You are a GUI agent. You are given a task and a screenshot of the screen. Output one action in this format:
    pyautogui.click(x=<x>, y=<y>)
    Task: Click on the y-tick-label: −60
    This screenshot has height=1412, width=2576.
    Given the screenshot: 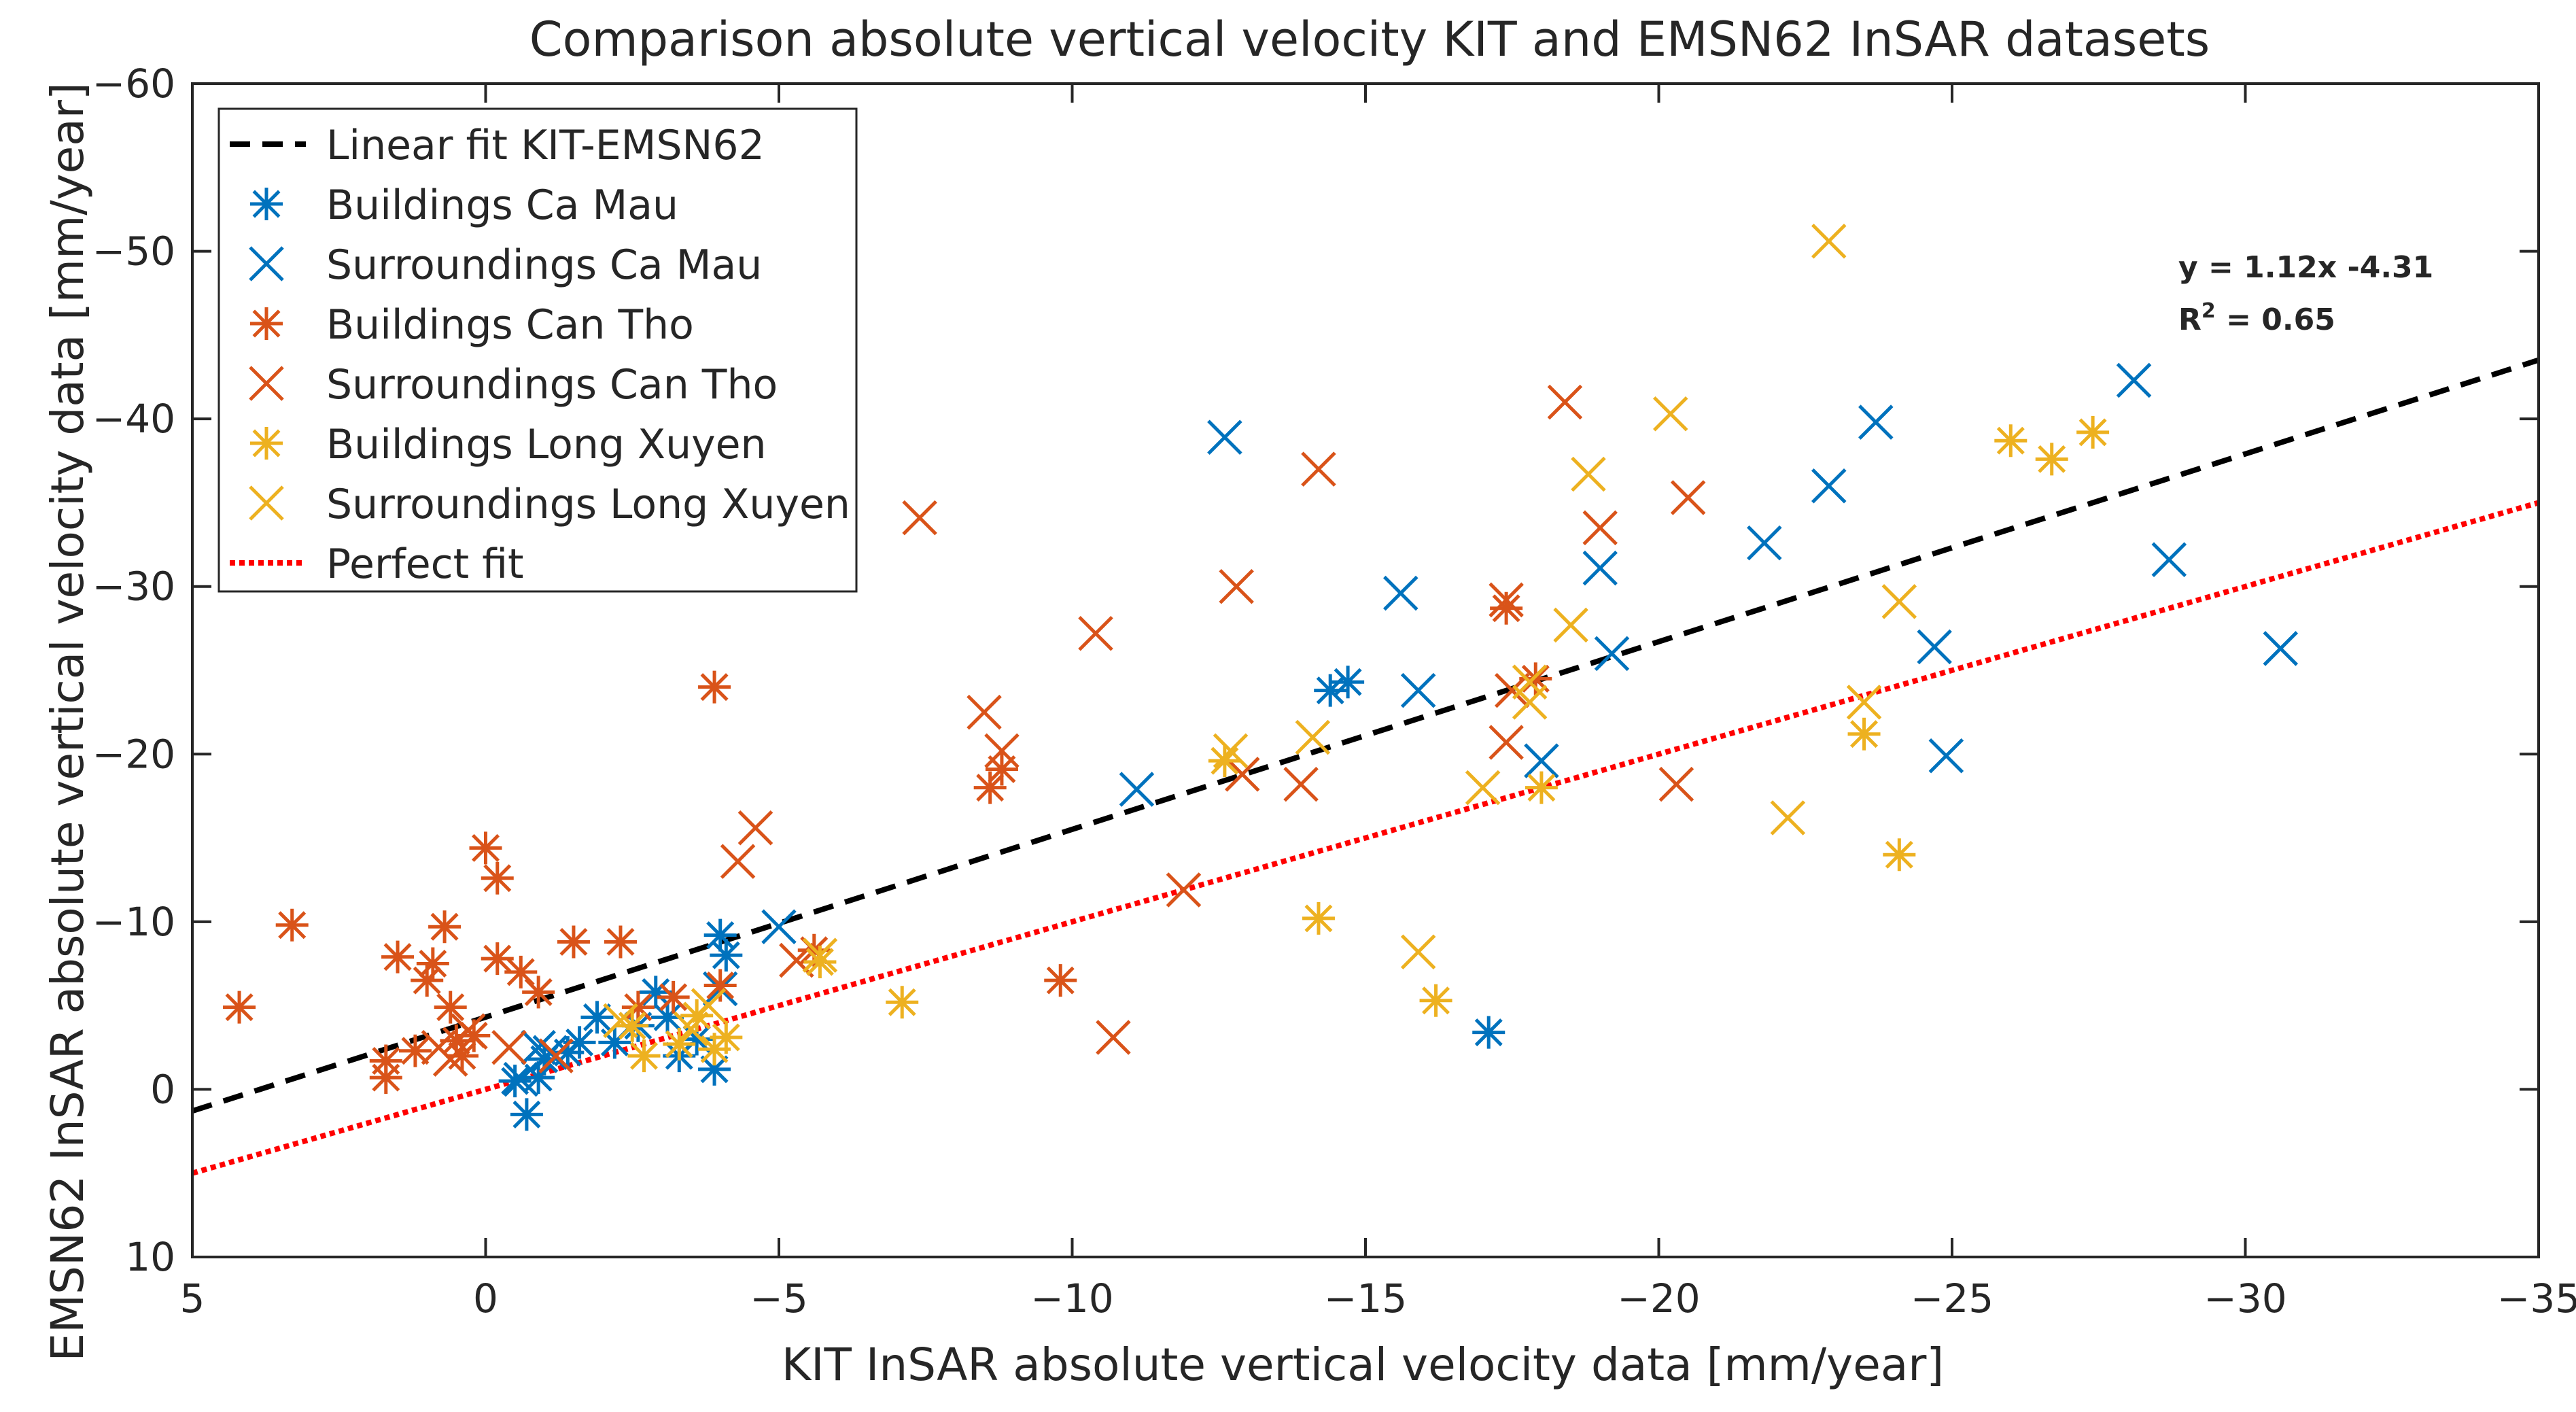 What is the action you would take?
    pyautogui.click(x=133, y=84)
    